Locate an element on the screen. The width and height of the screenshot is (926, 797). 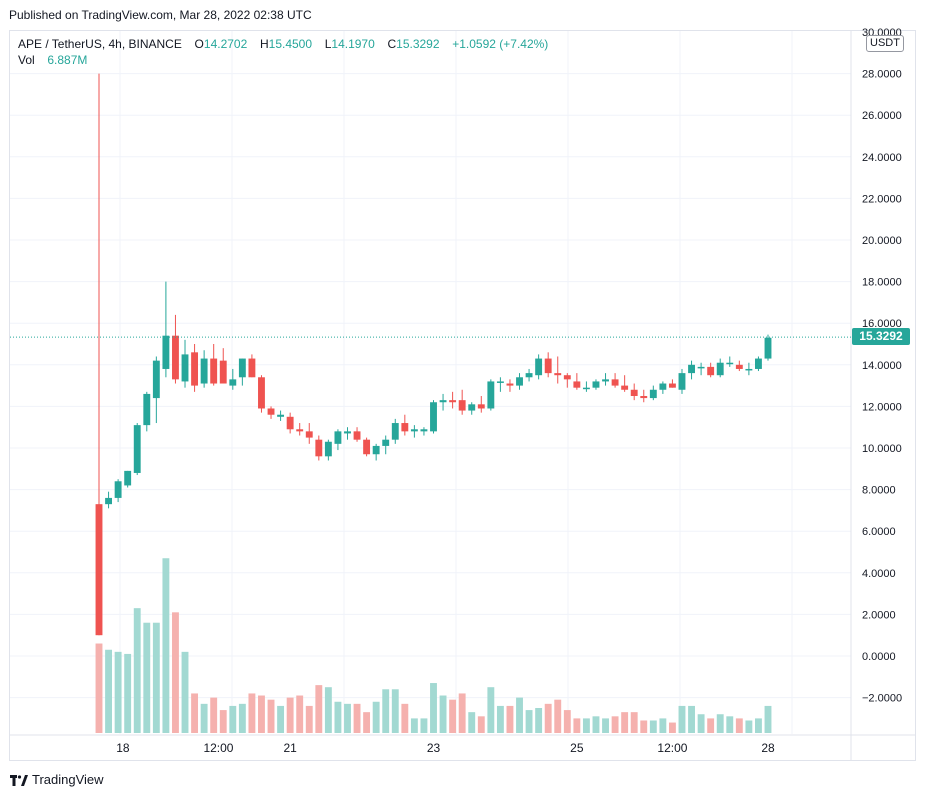
y-tick-label: 24.0000 is located at coordinates (882, 158).